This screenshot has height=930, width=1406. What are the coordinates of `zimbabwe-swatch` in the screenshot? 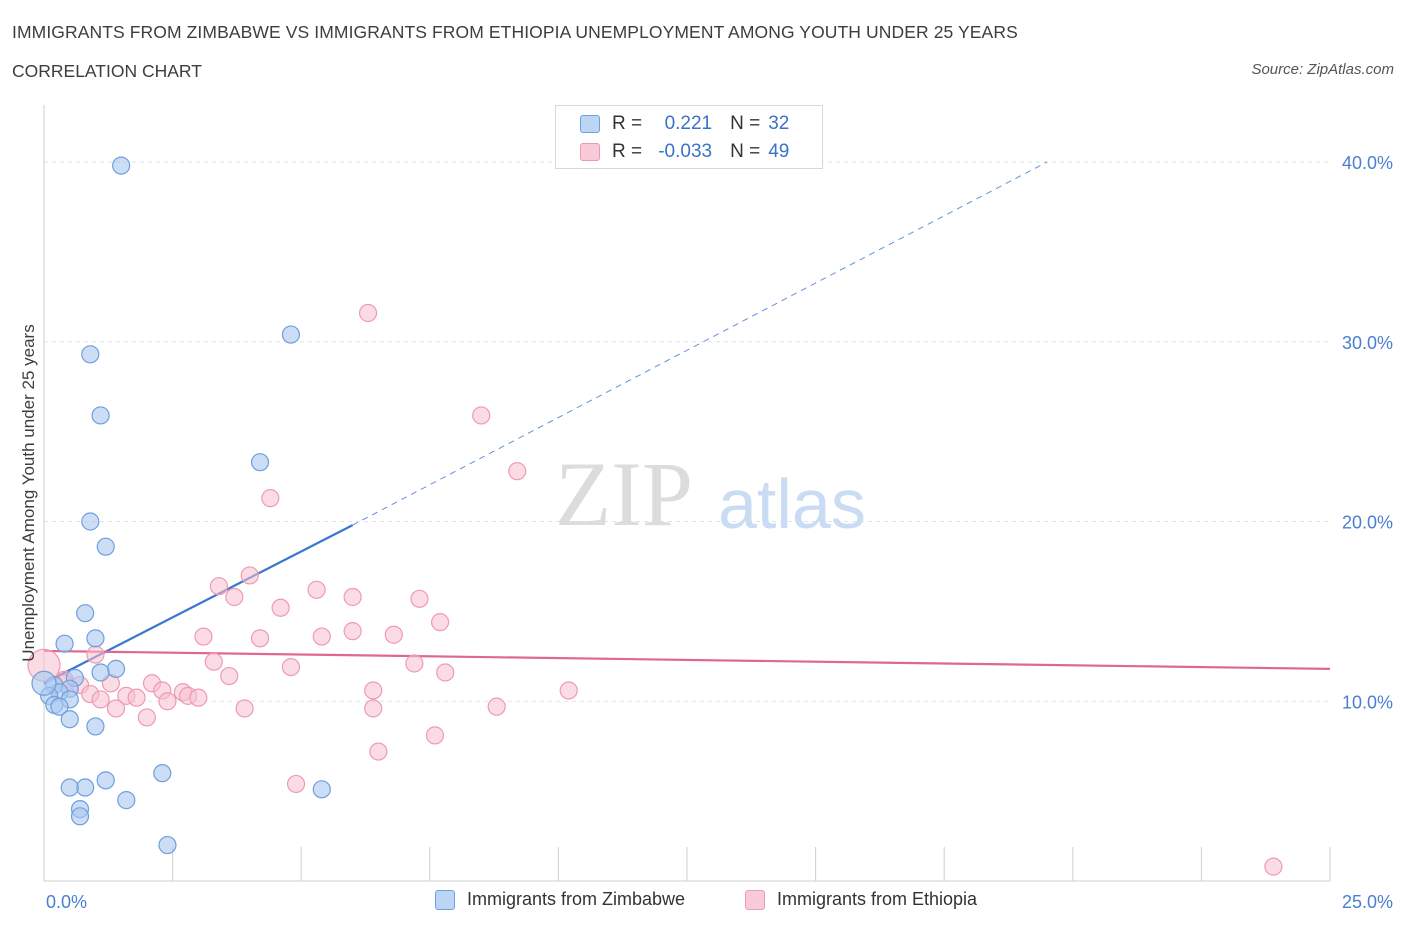 It's located at (590, 124).